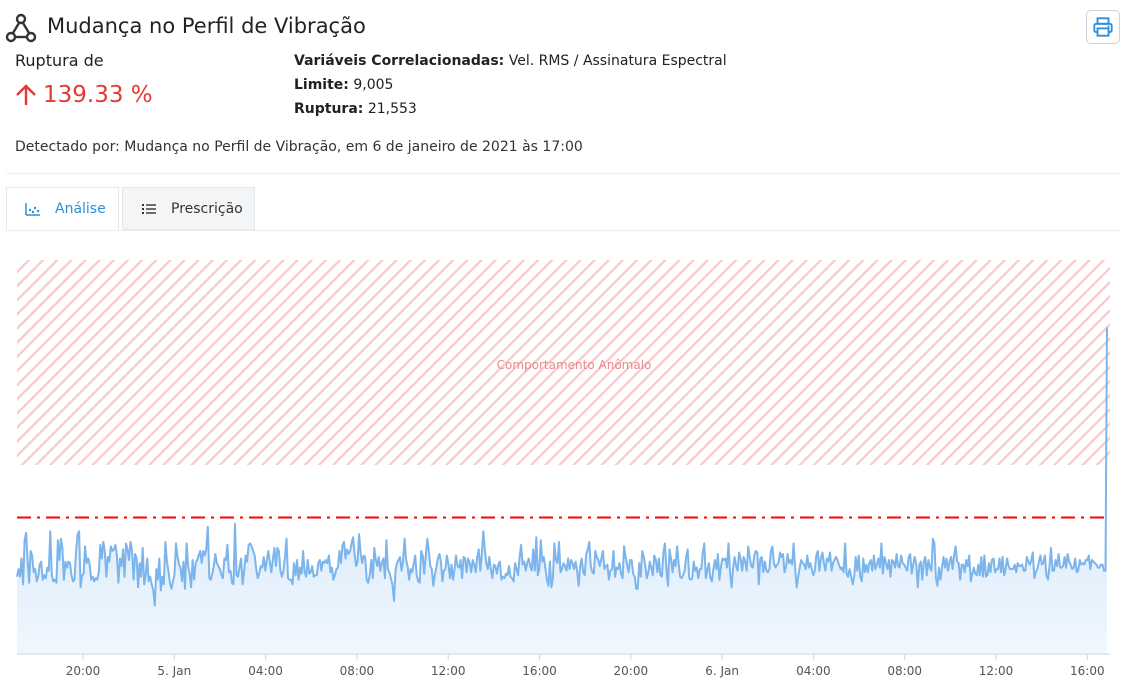 The height and width of the screenshot is (694, 1135). Describe the element at coordinates (26, 94) in the screenshot. I see `arrow-up-icon` at that location.